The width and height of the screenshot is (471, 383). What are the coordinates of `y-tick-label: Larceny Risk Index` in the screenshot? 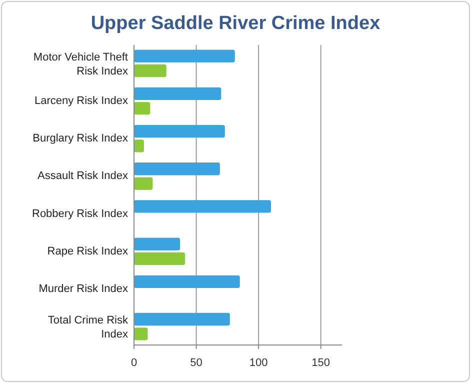 It's located at (81, 100).